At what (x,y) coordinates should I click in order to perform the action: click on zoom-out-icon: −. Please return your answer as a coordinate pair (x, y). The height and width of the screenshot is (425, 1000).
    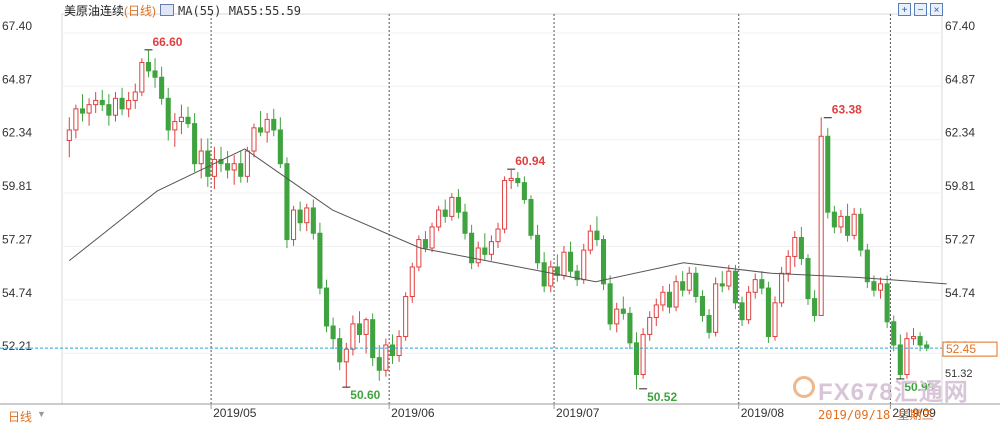
    Looking at the image, I should click on (920, 9).